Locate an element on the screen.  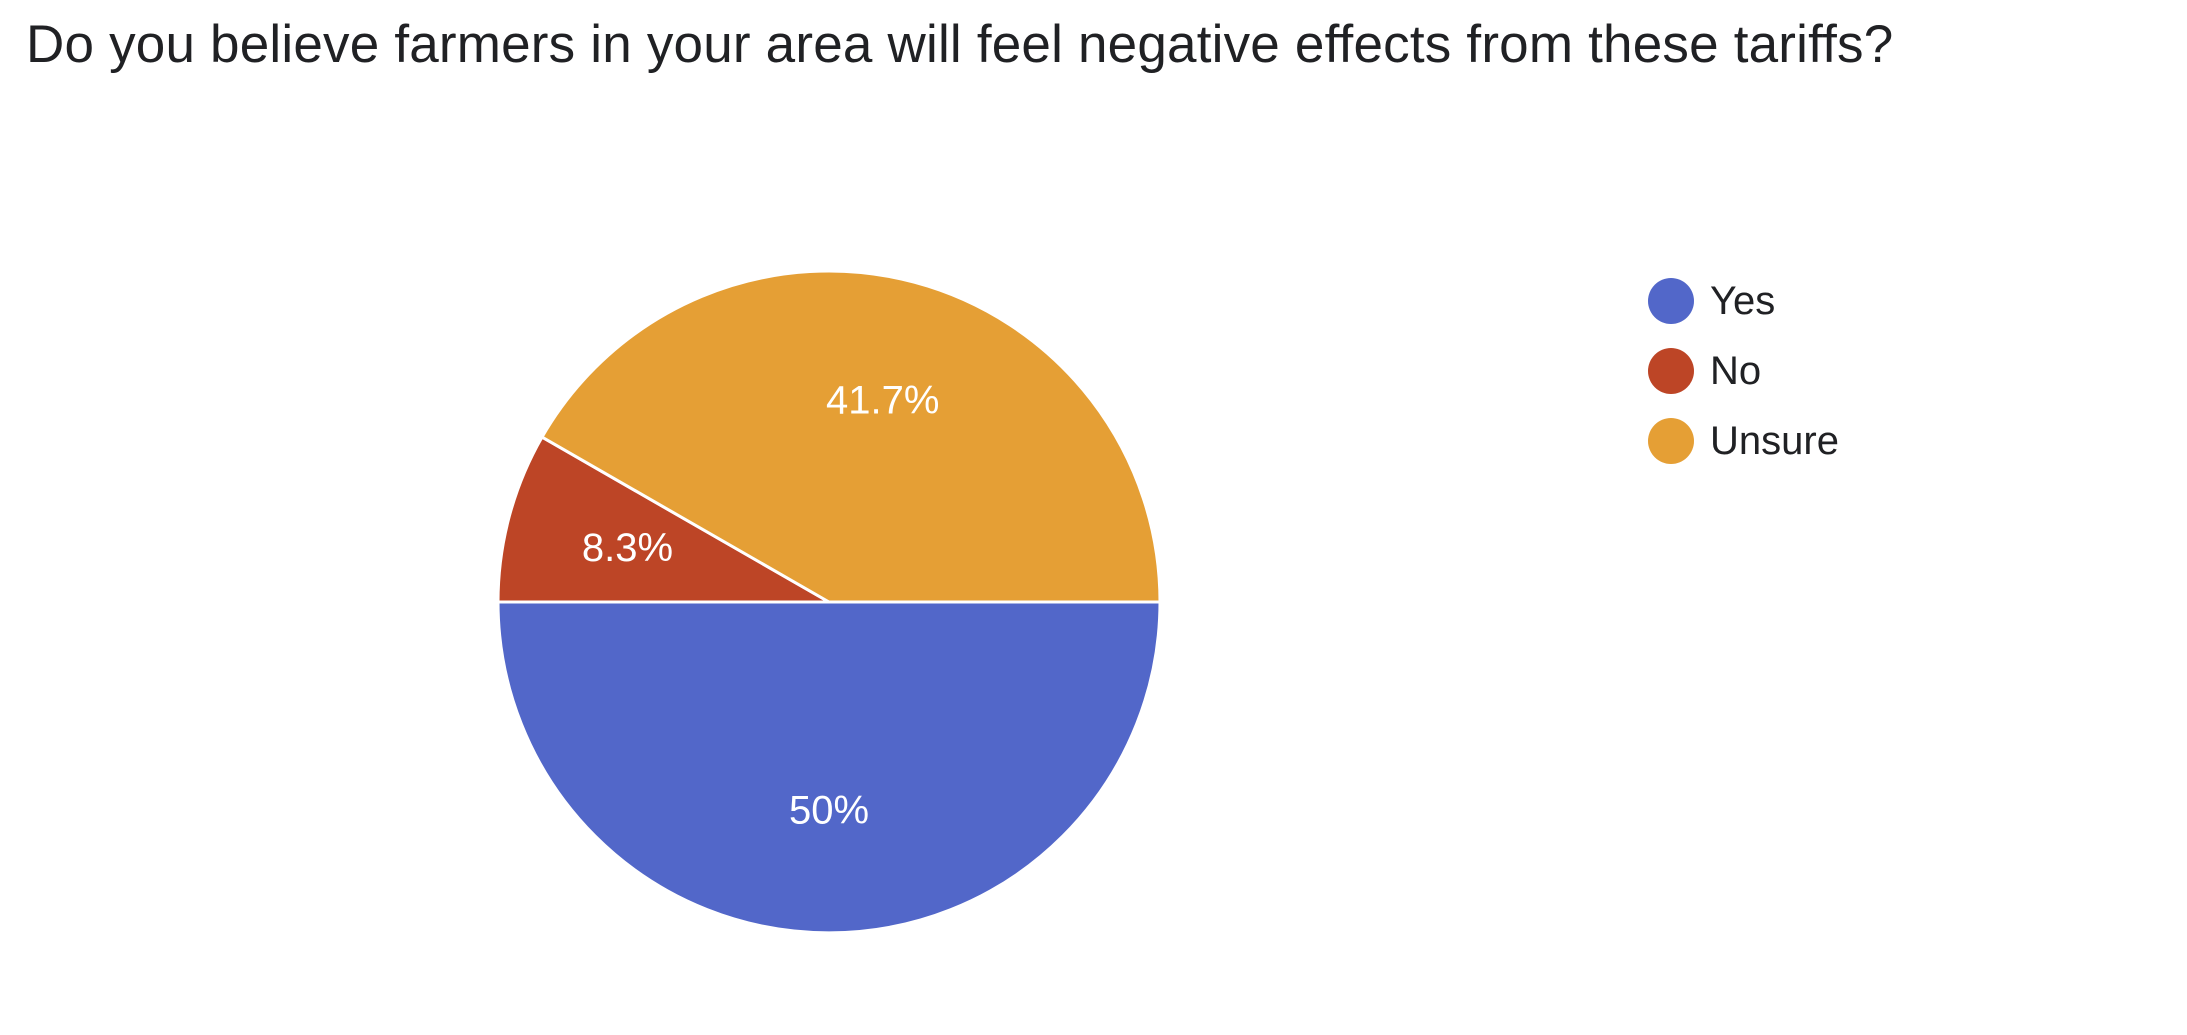
legend: Yes No Unsure is located at coordinates (1743, 371).